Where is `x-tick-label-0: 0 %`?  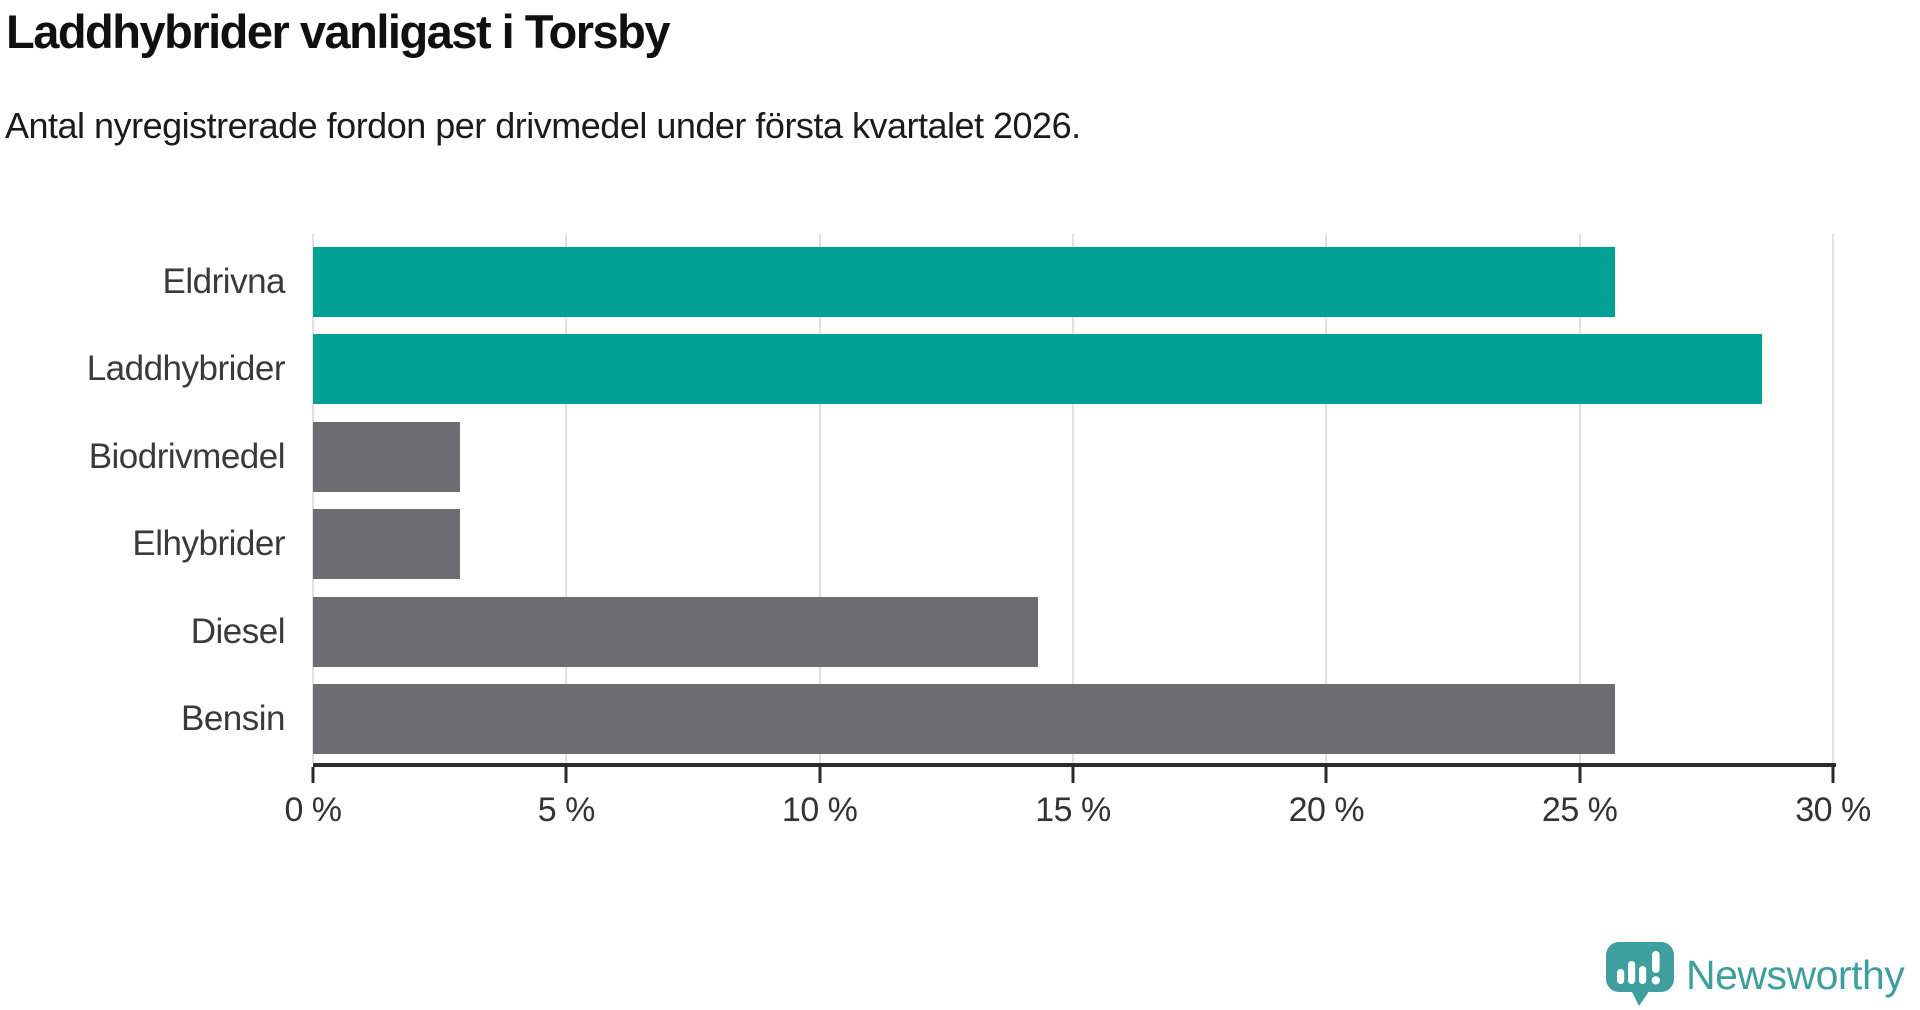
x-tick-label-0: 0 % is located at coordinates (313, 810).